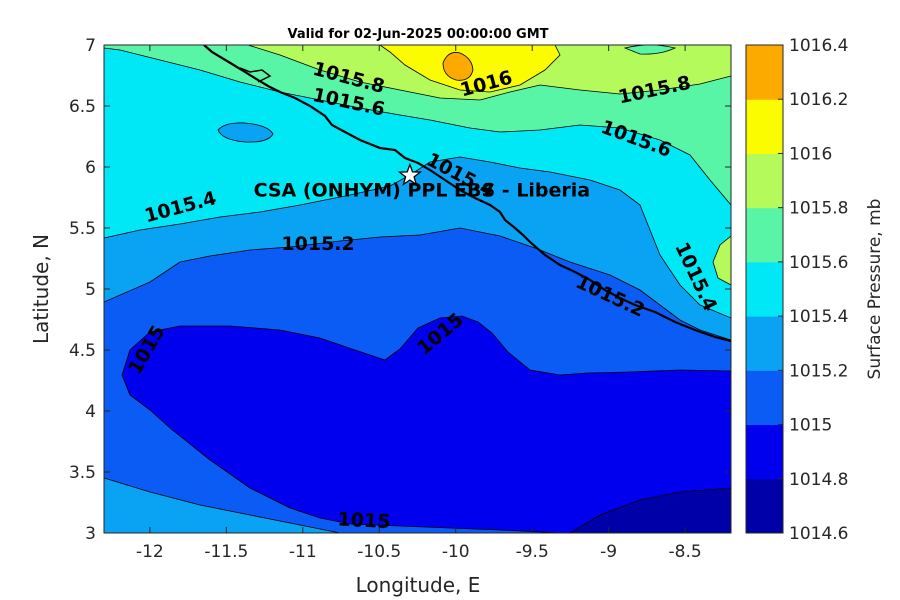 The height and width of the screenshot is (600, 900). Describe the element at coordinates (818, 209) in the screenshot. I see `colorbar-label: 1015.8` at that location.